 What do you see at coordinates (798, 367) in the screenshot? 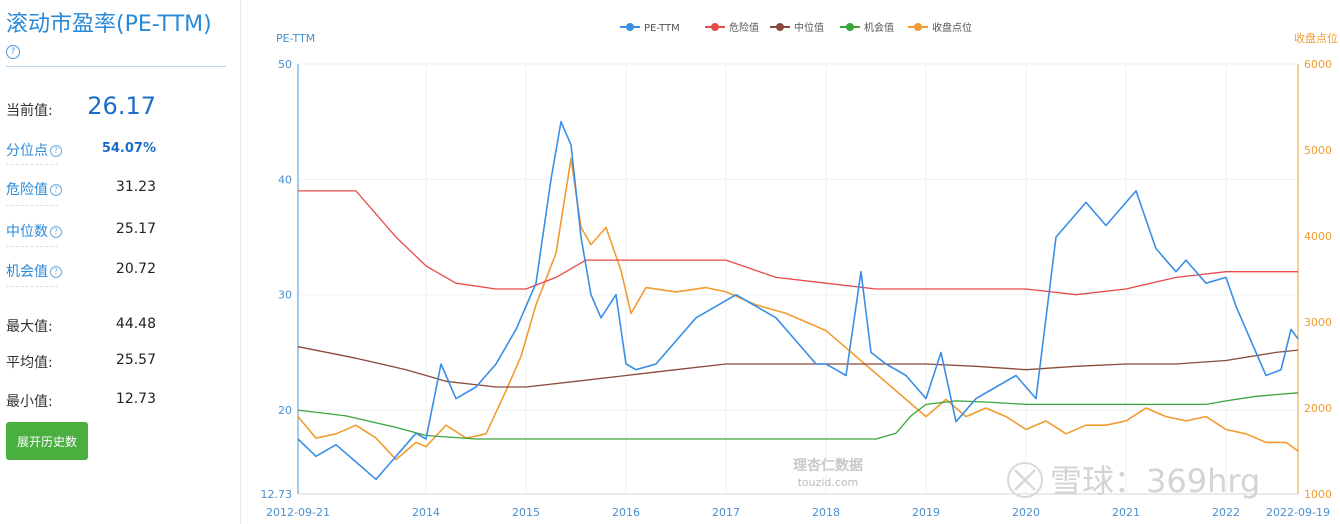
I see `median-line` at bounding box center [798, 367].